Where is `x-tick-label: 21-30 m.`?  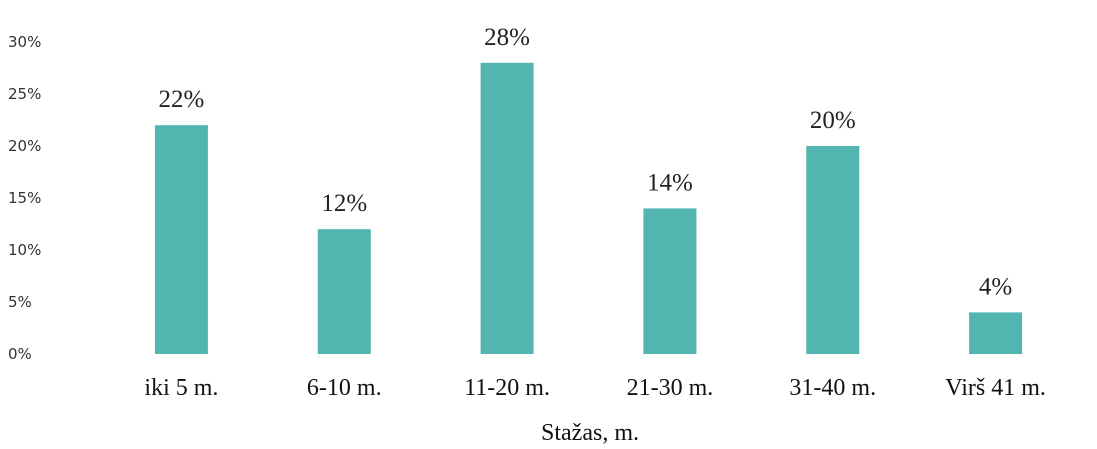 x-tick-label: 21-30 m. is located at coordinates (670, 388).